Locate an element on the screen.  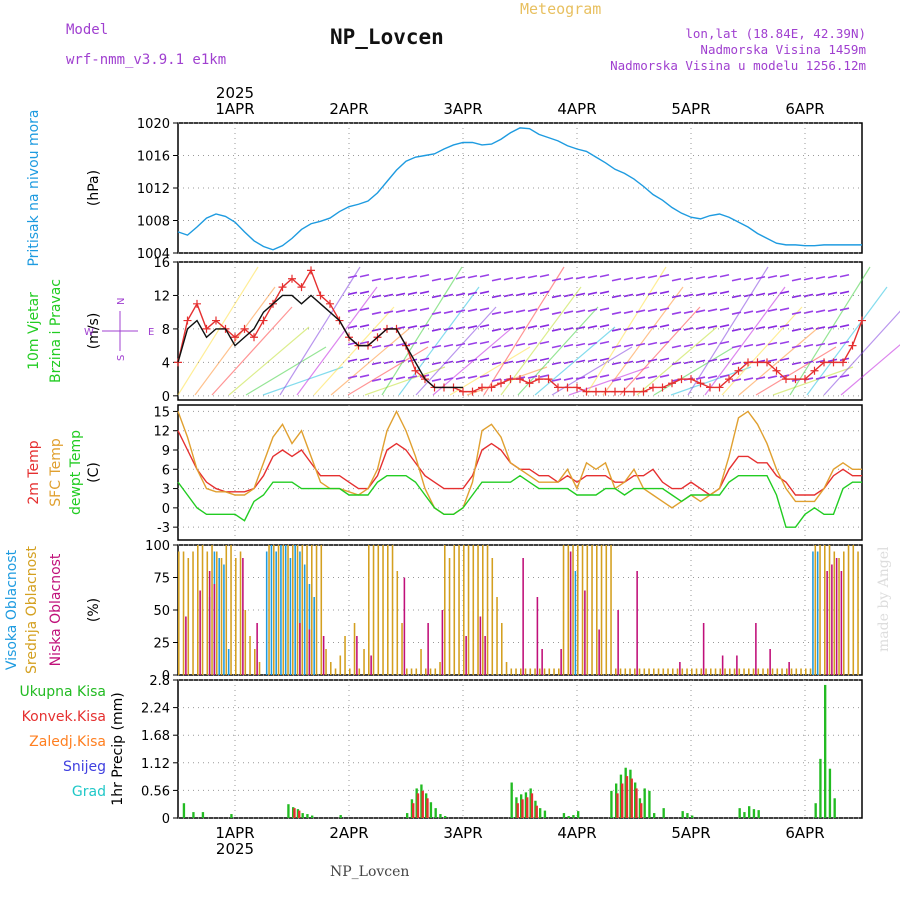
temperature-ytick-label: 0 is located at coordinates (166, 509).